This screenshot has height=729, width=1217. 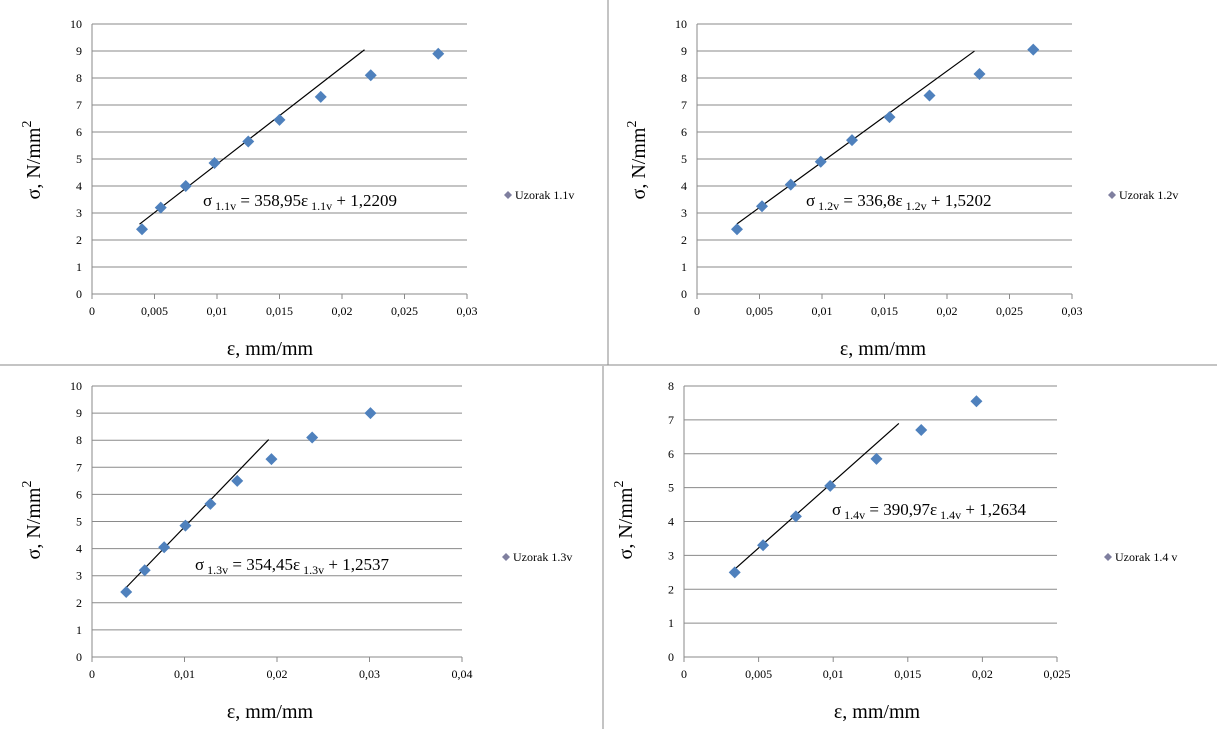 I want to click on legend: Uzorak 1.2v, so click(x=1143, y=195).